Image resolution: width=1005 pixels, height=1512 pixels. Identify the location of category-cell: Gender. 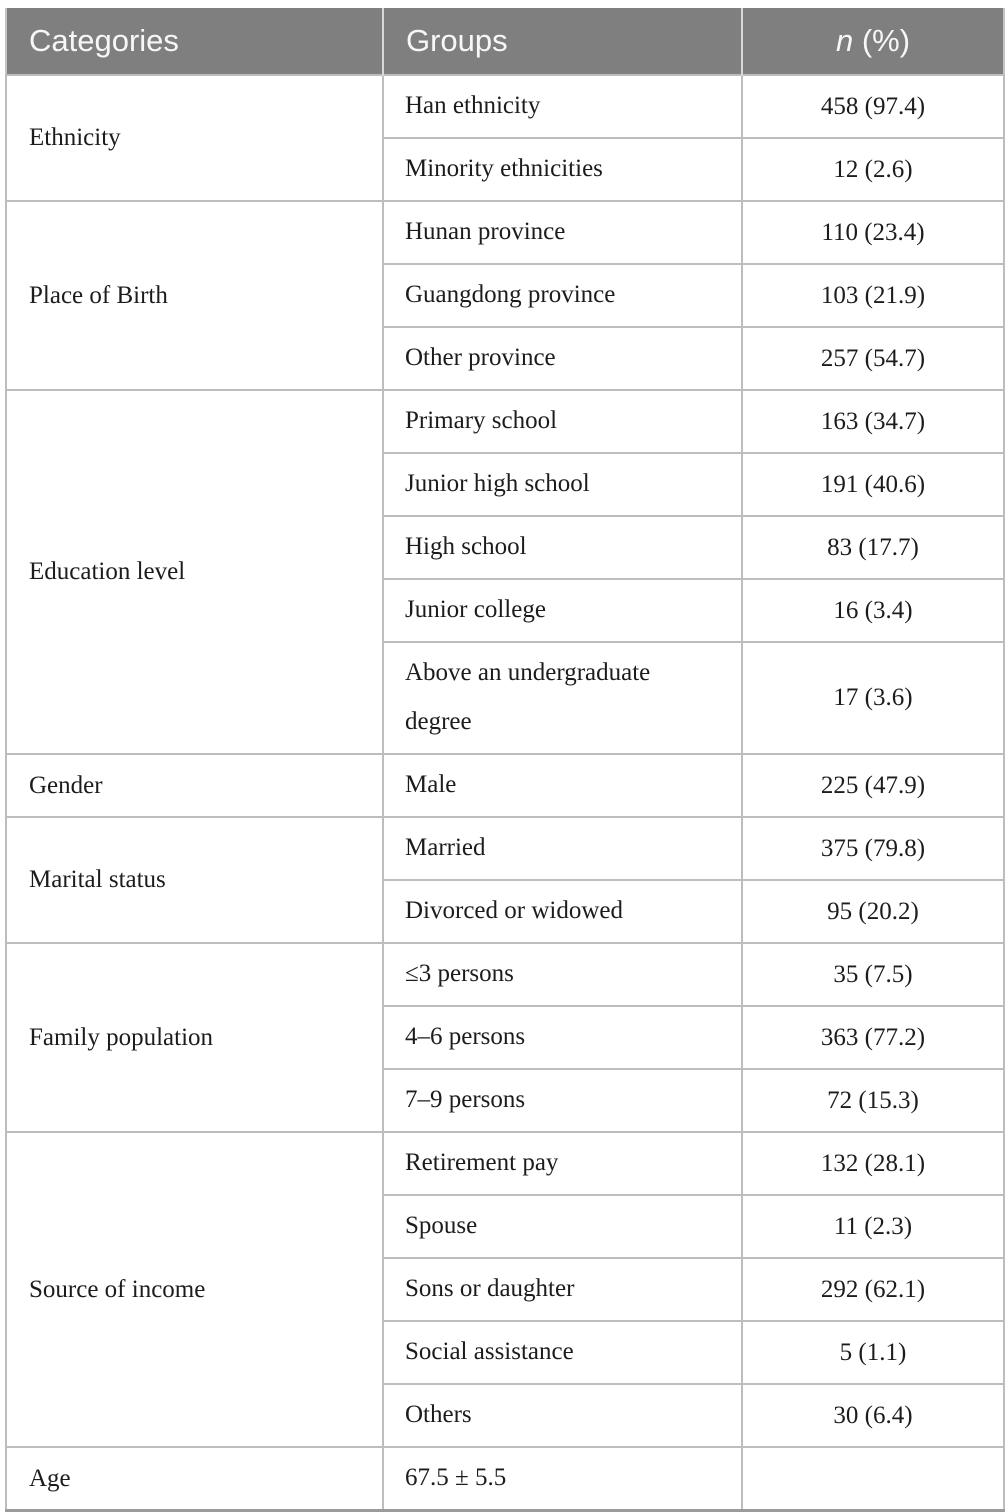
(194, 785).